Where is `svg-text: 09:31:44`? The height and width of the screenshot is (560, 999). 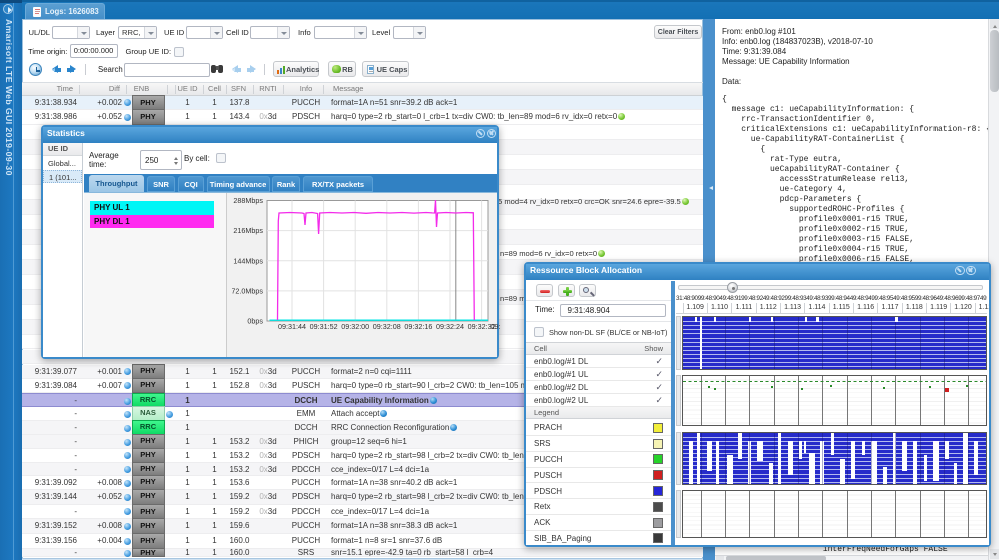
svg-text: 09:31:44 is located at coordinates (292, 326).